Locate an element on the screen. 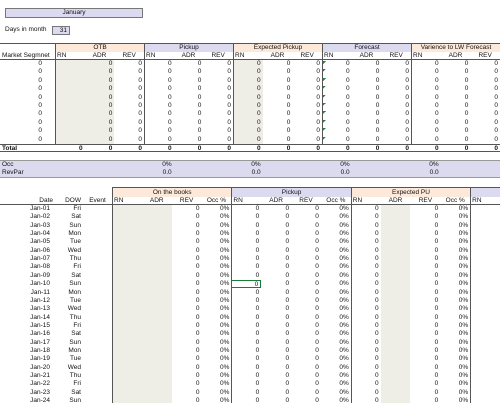 This screenshot has width=500, height=403. date-cell: Jan-04 is located at coordinates (40, 234).